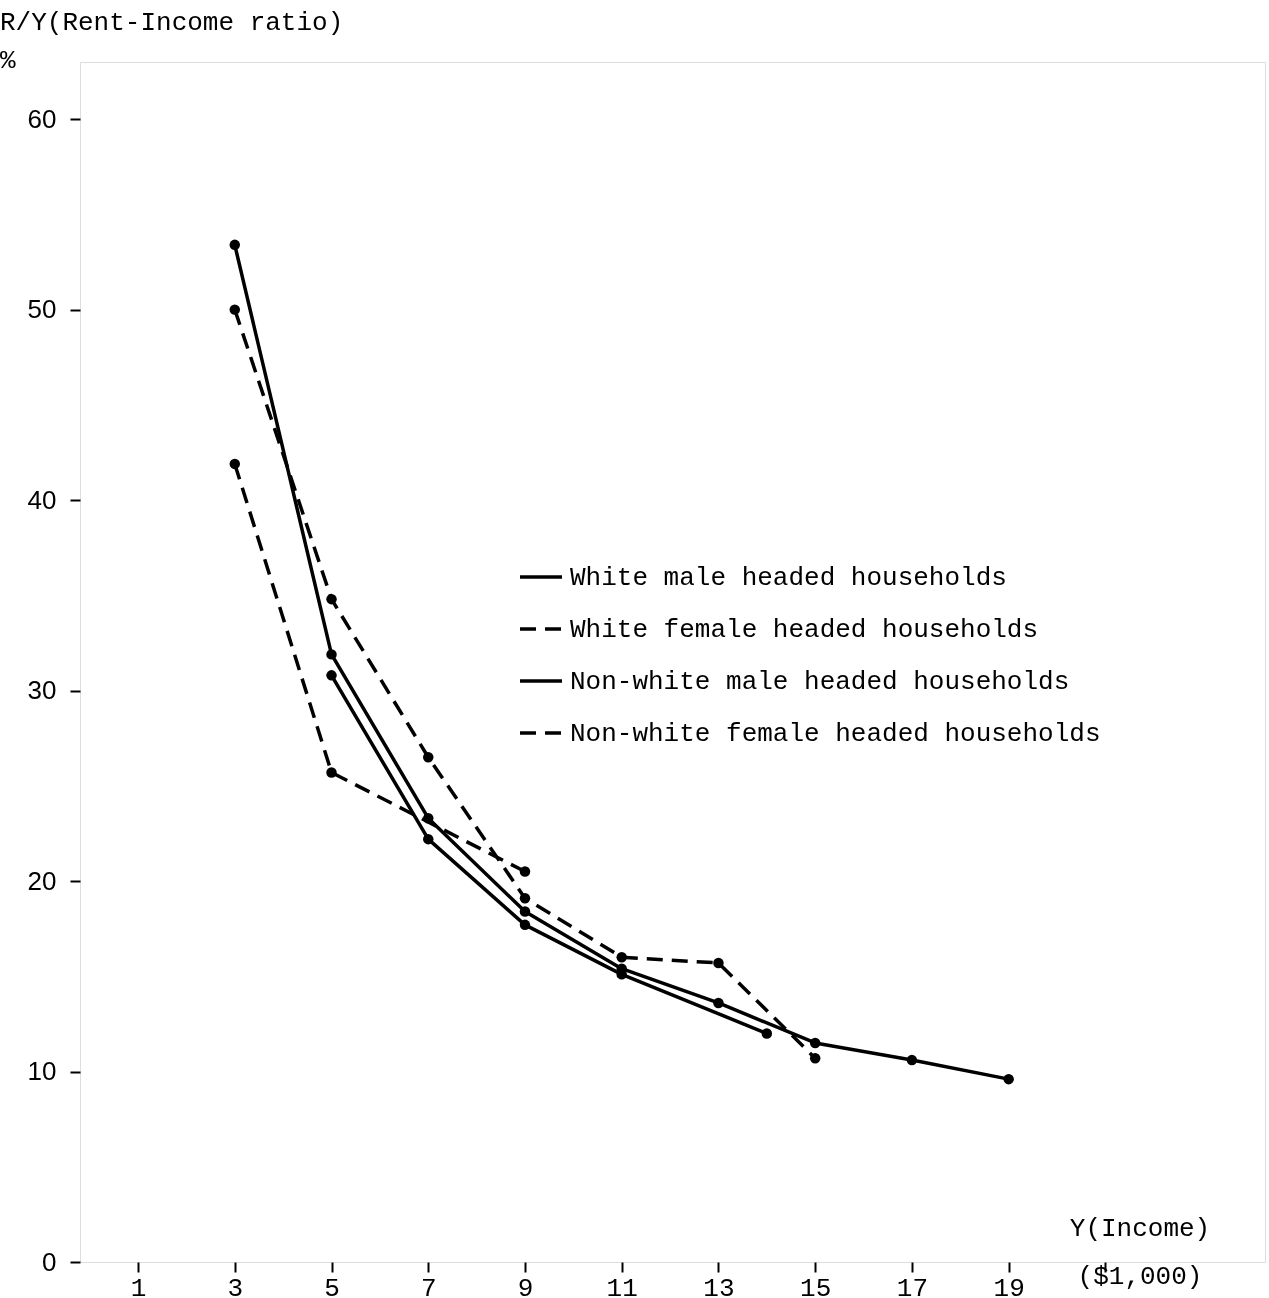  I want to click on x-tick-label: 17, so click(912, 1285).